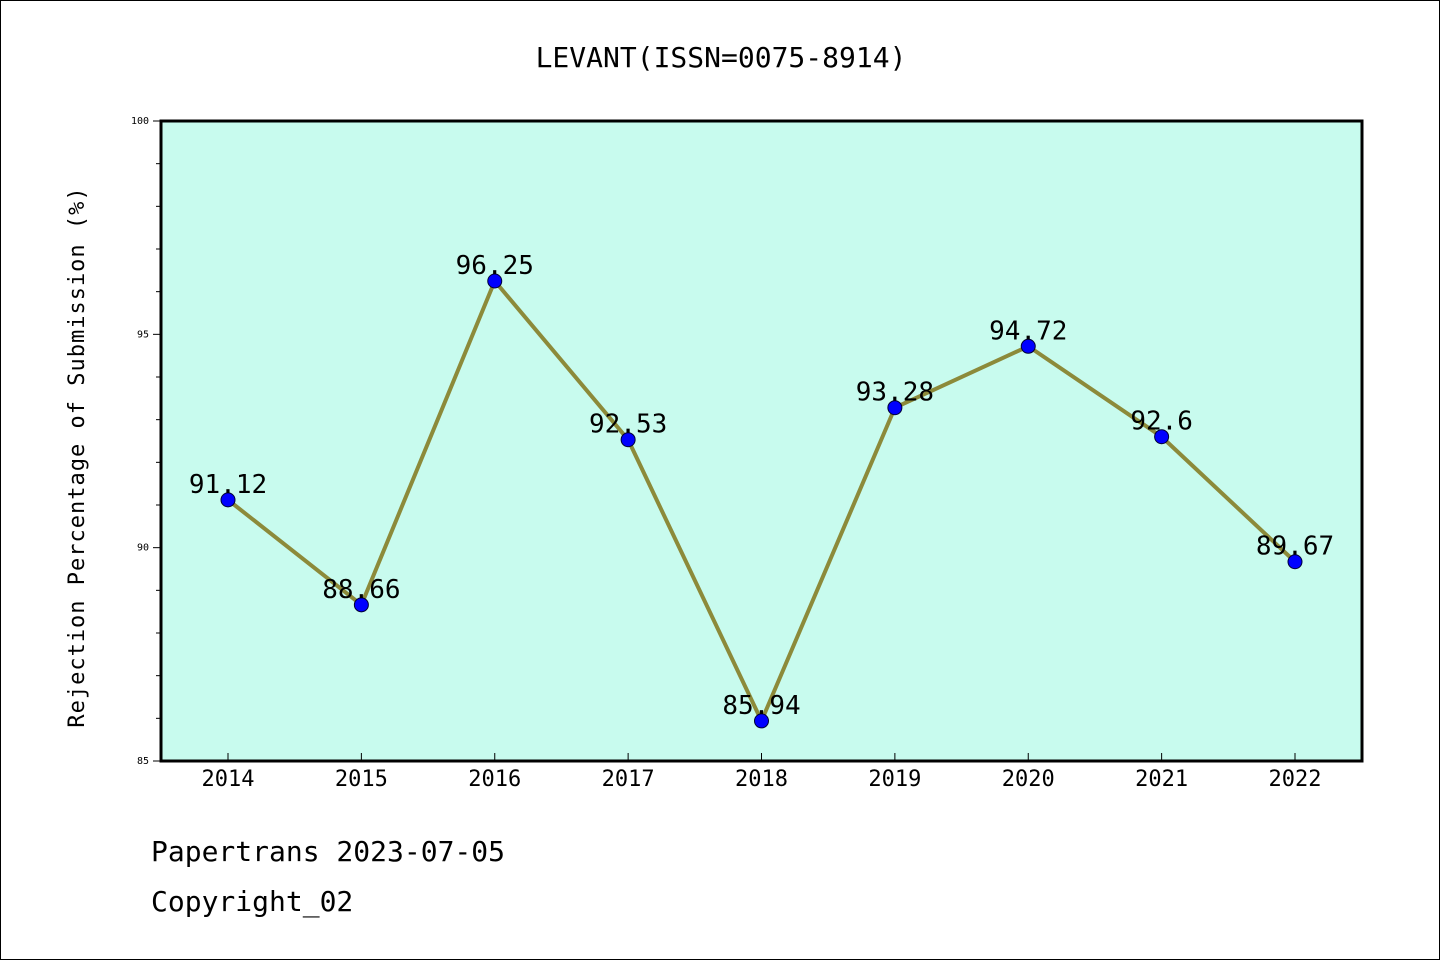  I want to click on footer-copyright: Copyright_02, so click(252, 901).